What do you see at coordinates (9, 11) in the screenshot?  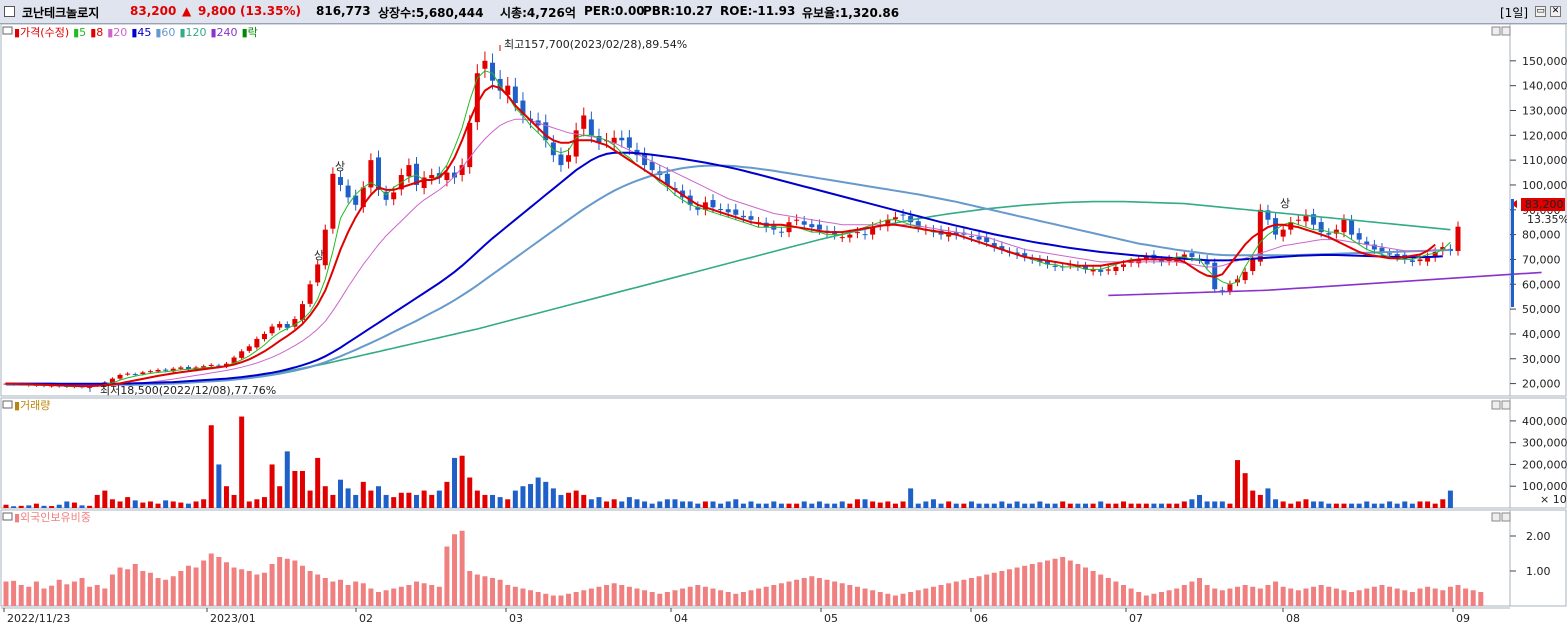 I see `checkbox` at bounding box center [9, 11].